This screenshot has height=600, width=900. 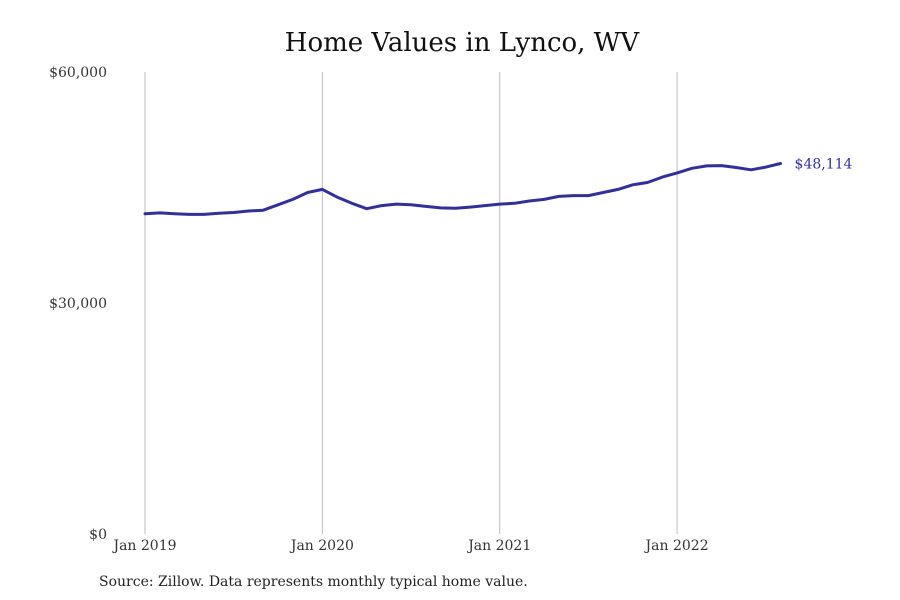 I want to click on end-value-label: $48,114, so click(x=824, y=165).